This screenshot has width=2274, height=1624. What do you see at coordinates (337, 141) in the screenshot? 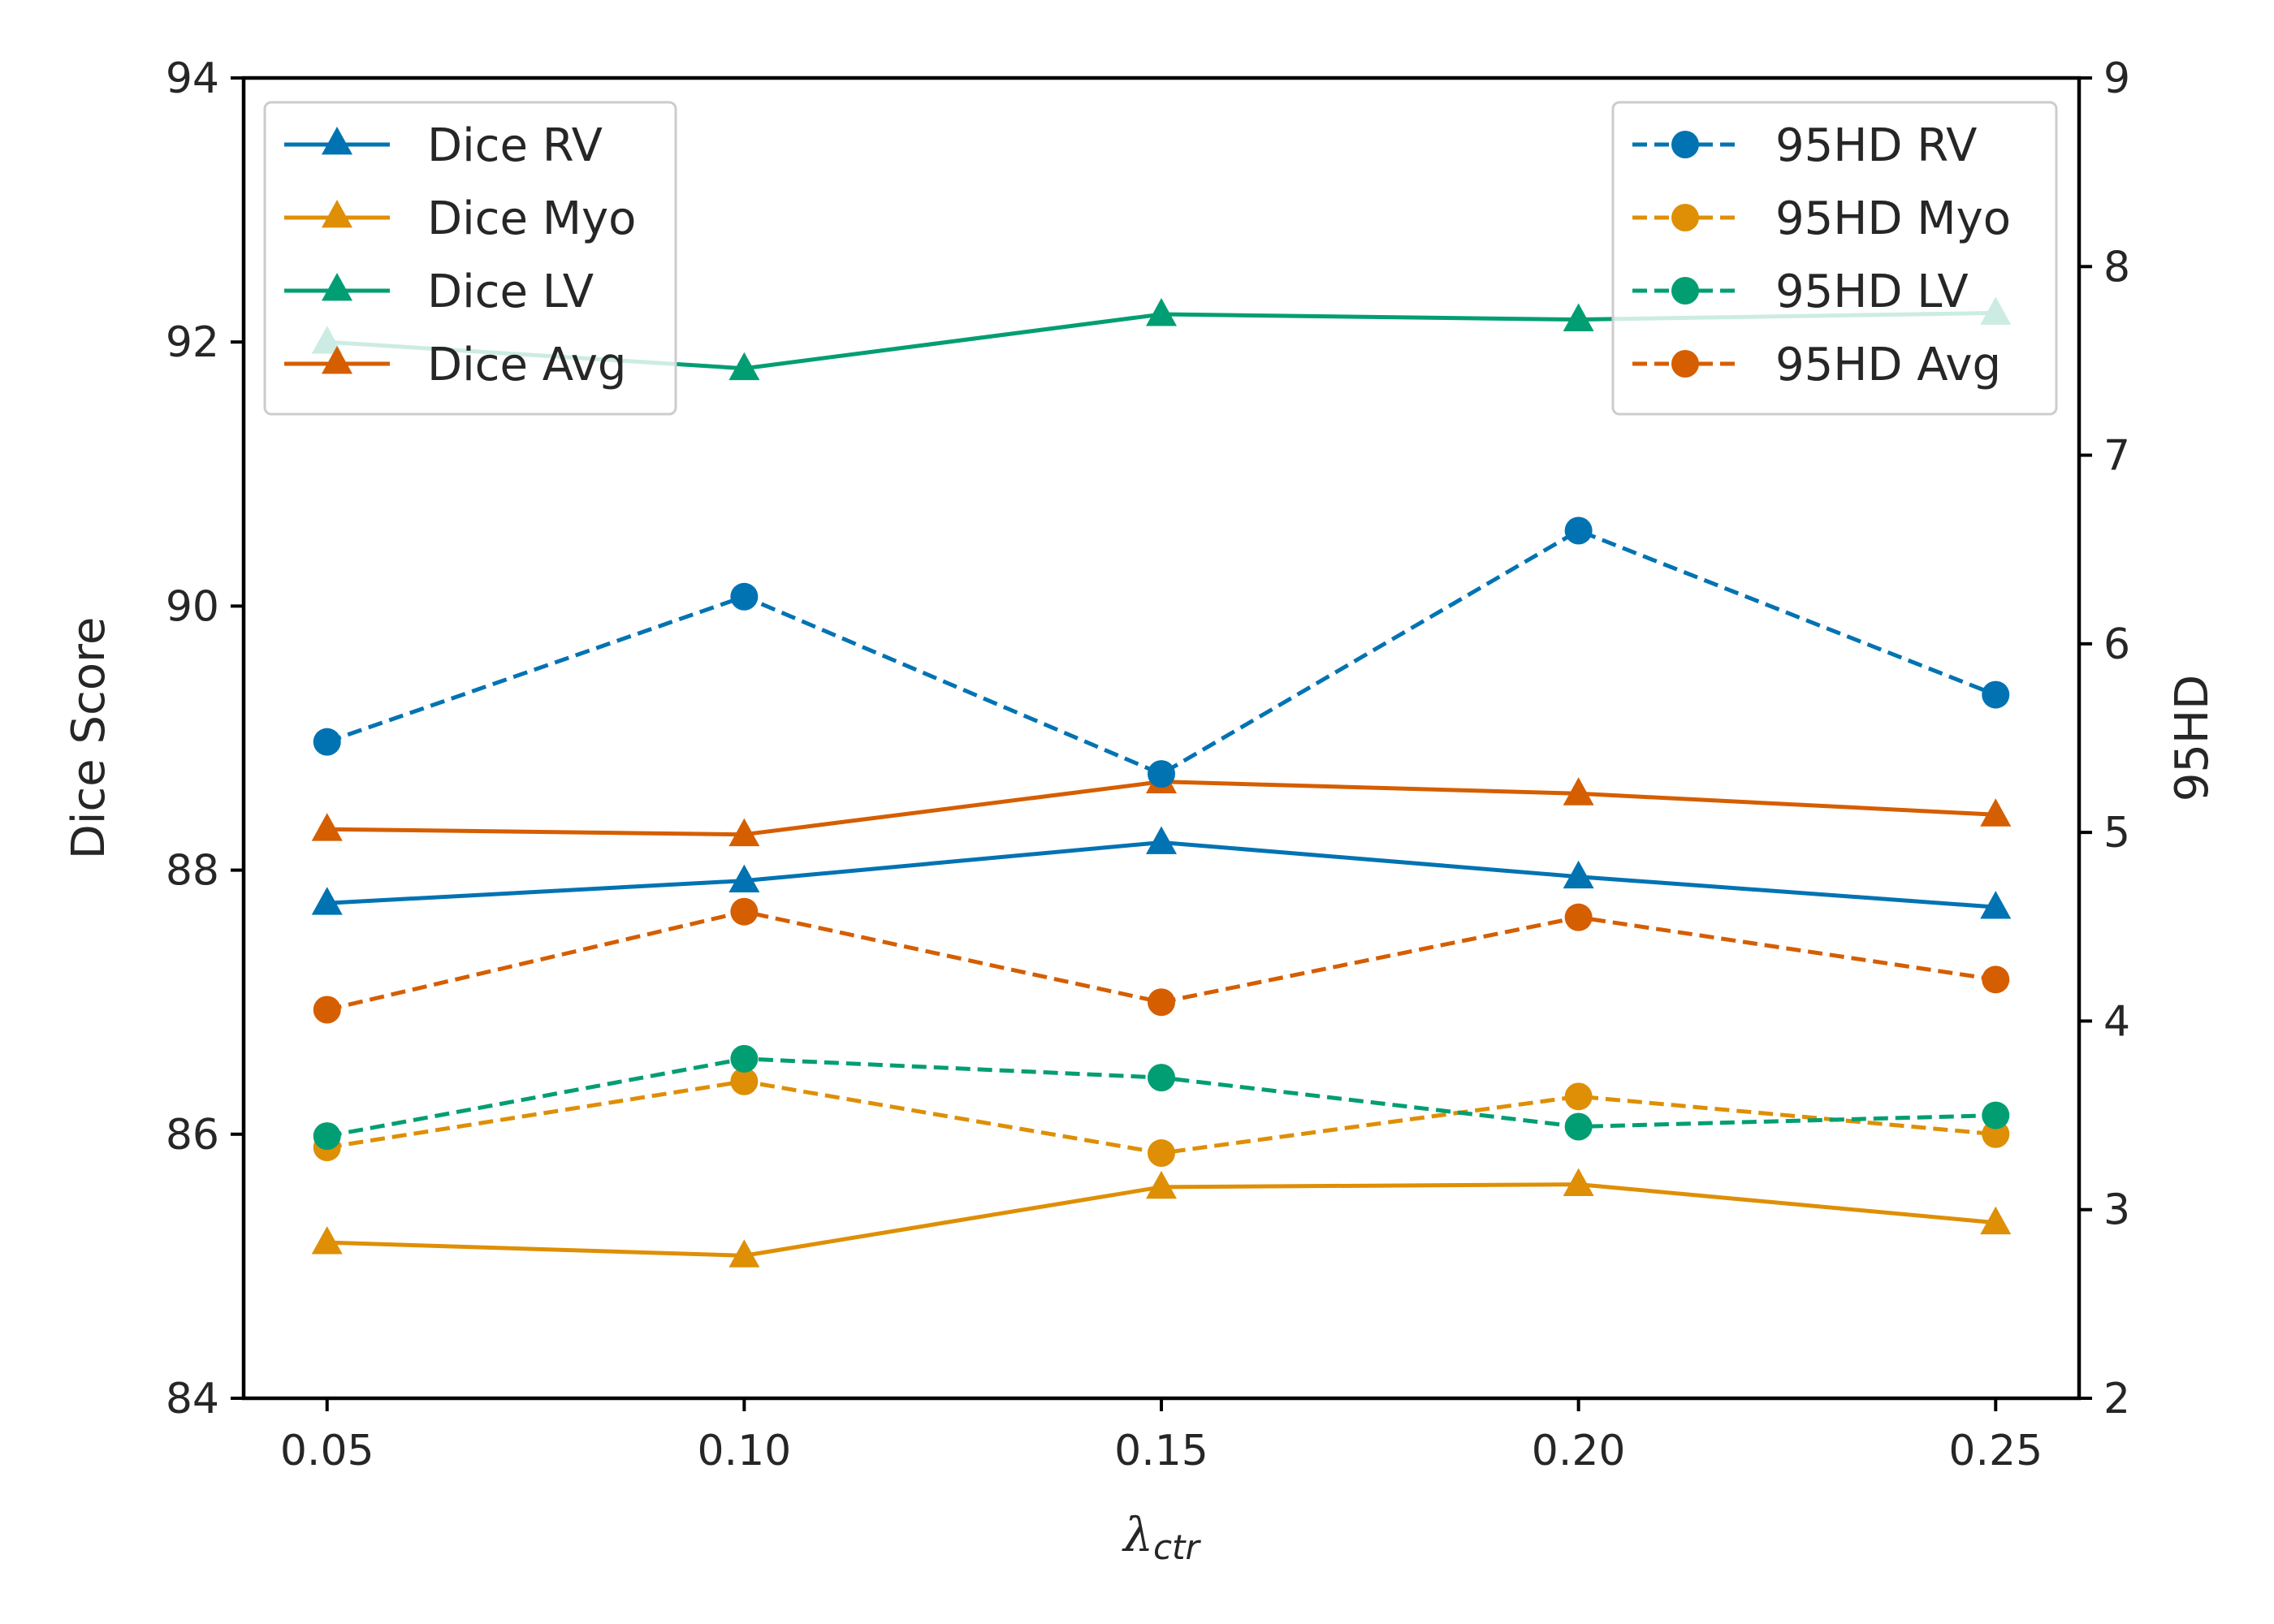
I see `legend-marker-dice-rv` at bounding box center [337, 141].